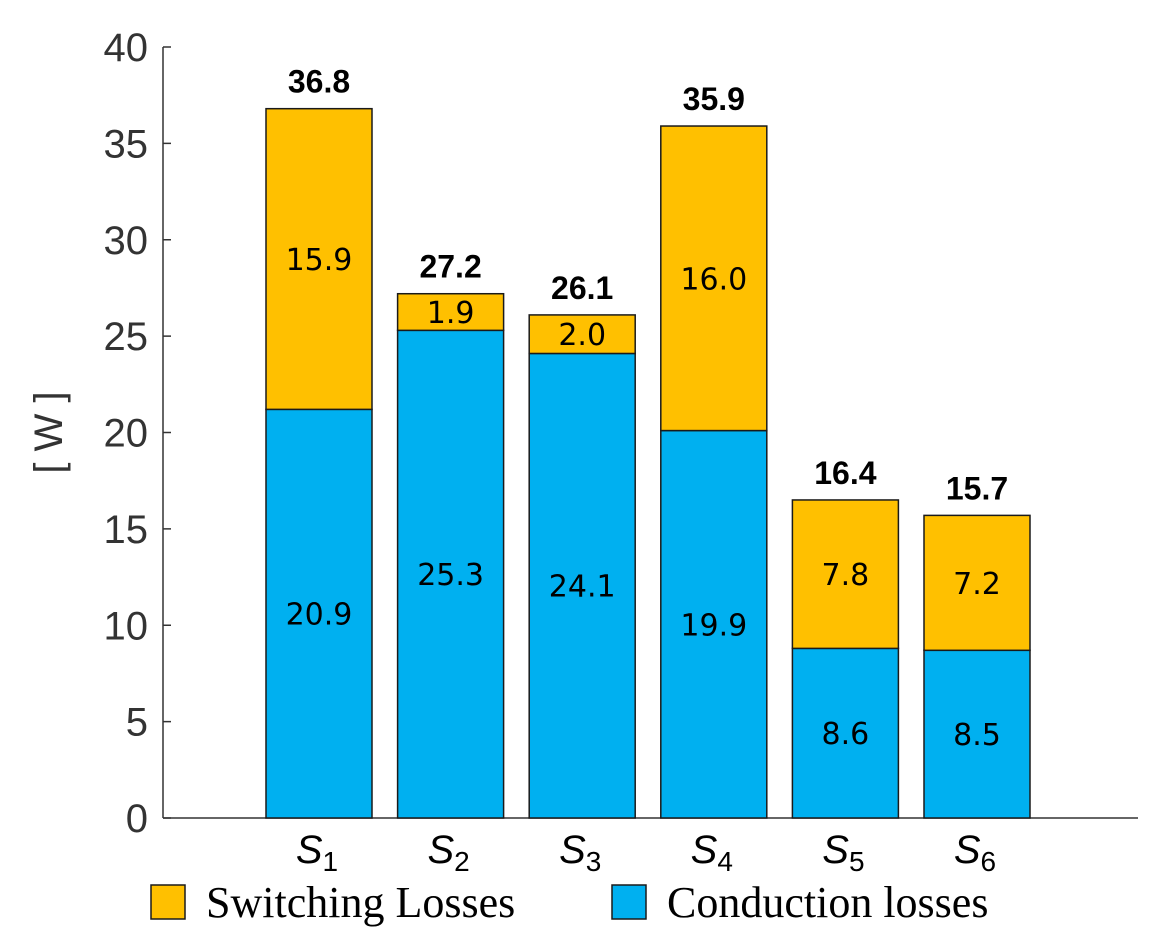 The width and height of the screenshot is (1164, 946). I want to click on x-tick-label: S2, so click(448, 852).